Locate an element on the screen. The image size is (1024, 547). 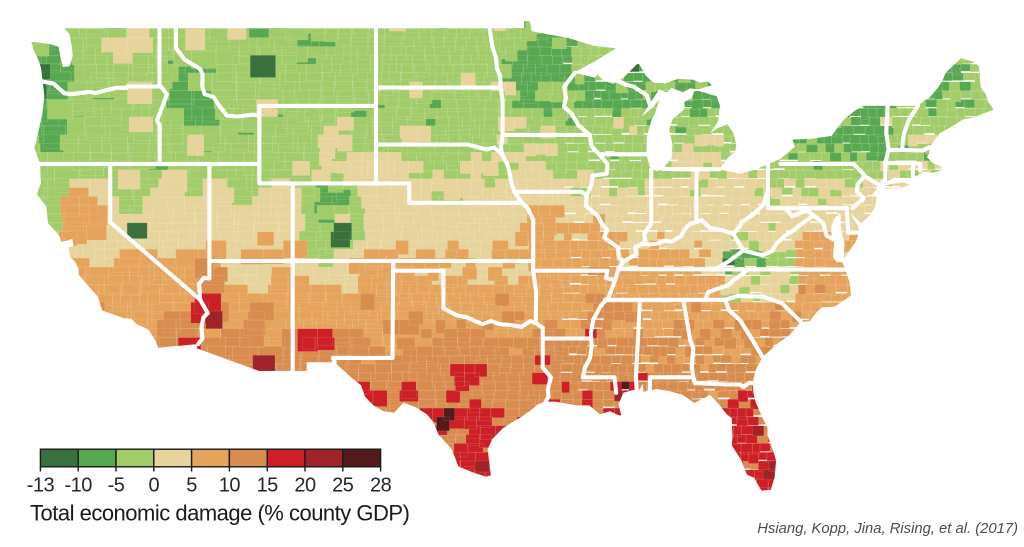
svg-text: 0 is located at coordinates (153, 486).